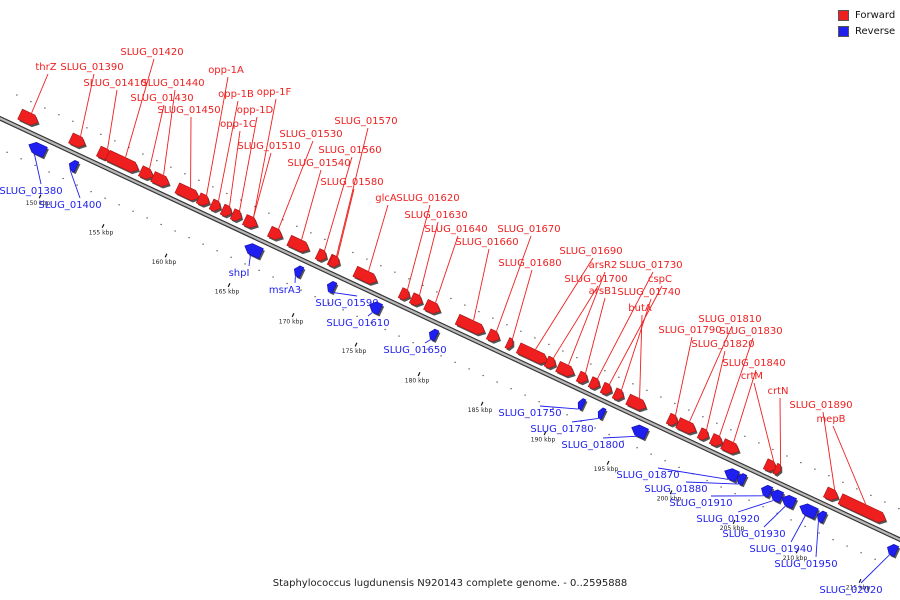 The width and height of the screenshot is (900, 600). I want to click on forward-gene-label: crtN, so click(777, 391).